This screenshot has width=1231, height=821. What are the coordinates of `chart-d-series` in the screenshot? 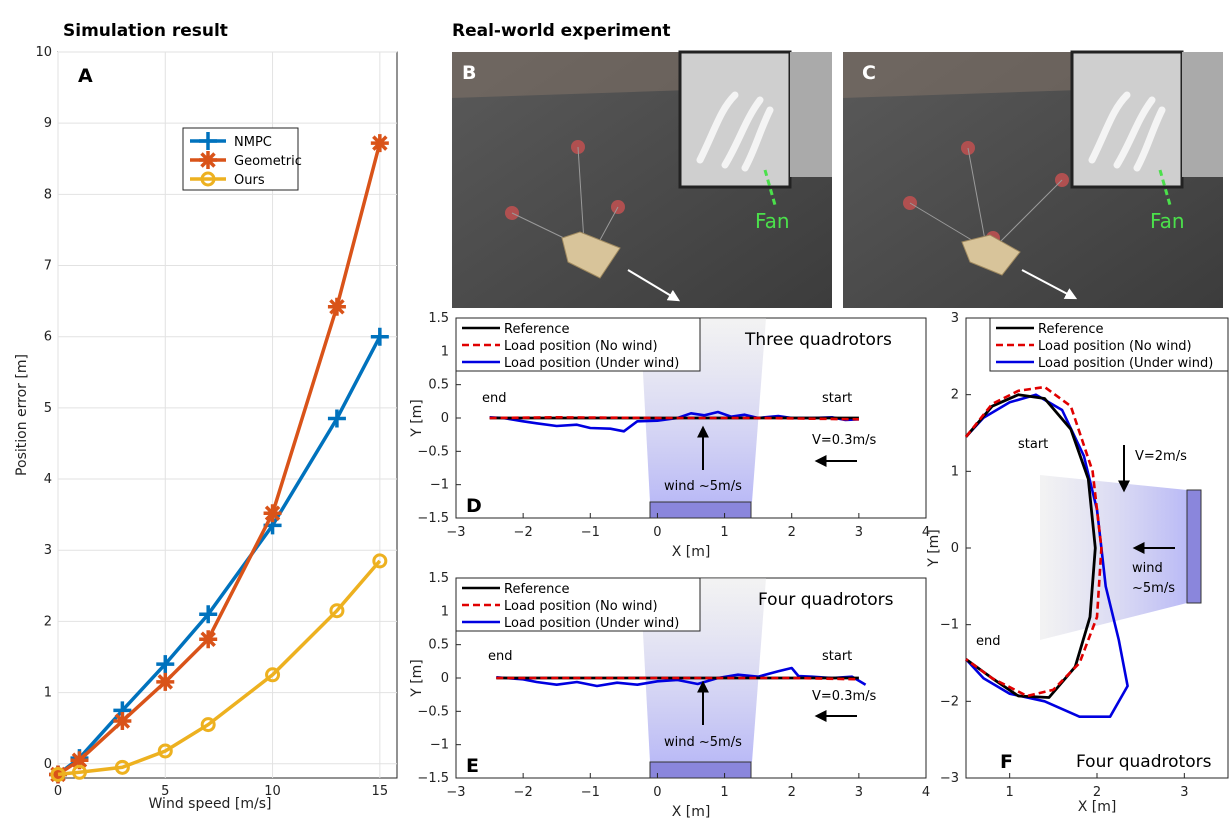 It's located at (674, 421).